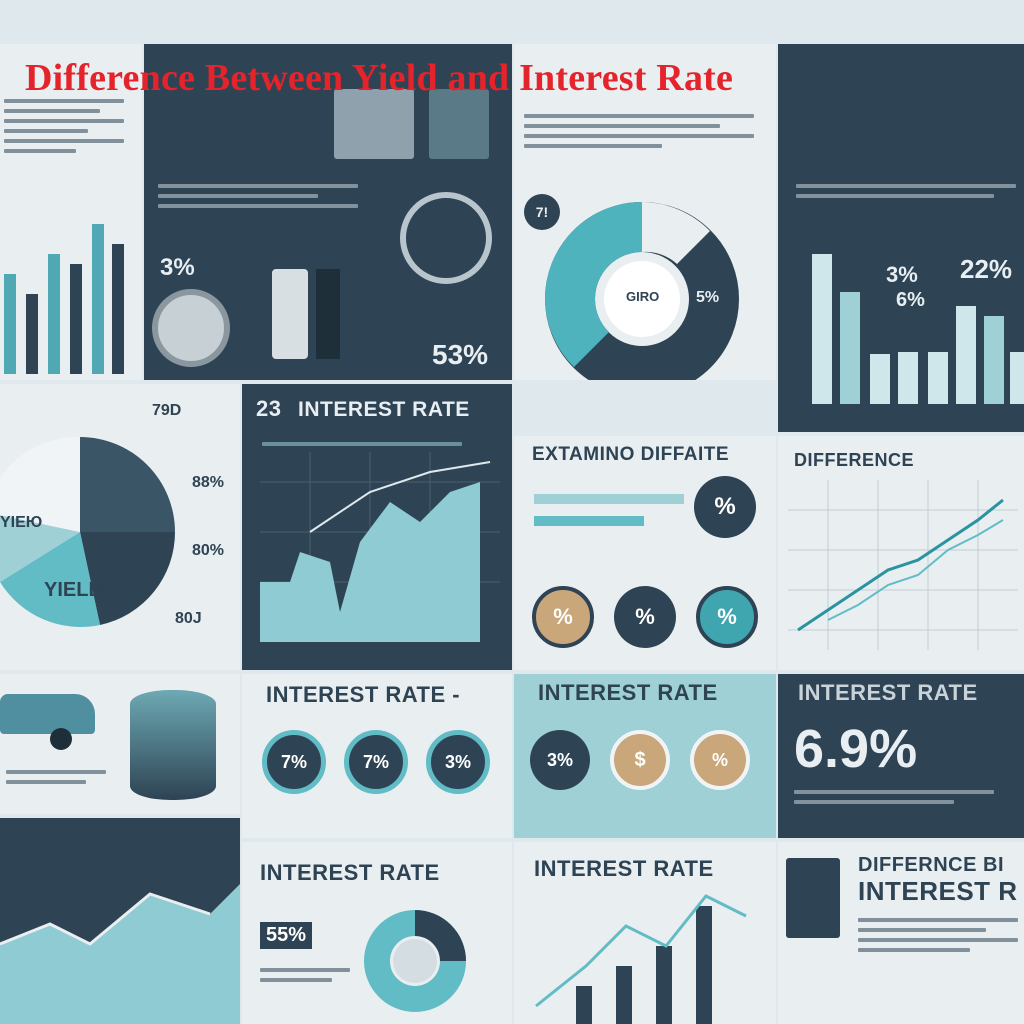 This screenshot has height=1024, width=1024. What do you see at coordinates (910, 300) in the screenshot?
I see `stat-value: 6%` at bounding box center [910, 300].